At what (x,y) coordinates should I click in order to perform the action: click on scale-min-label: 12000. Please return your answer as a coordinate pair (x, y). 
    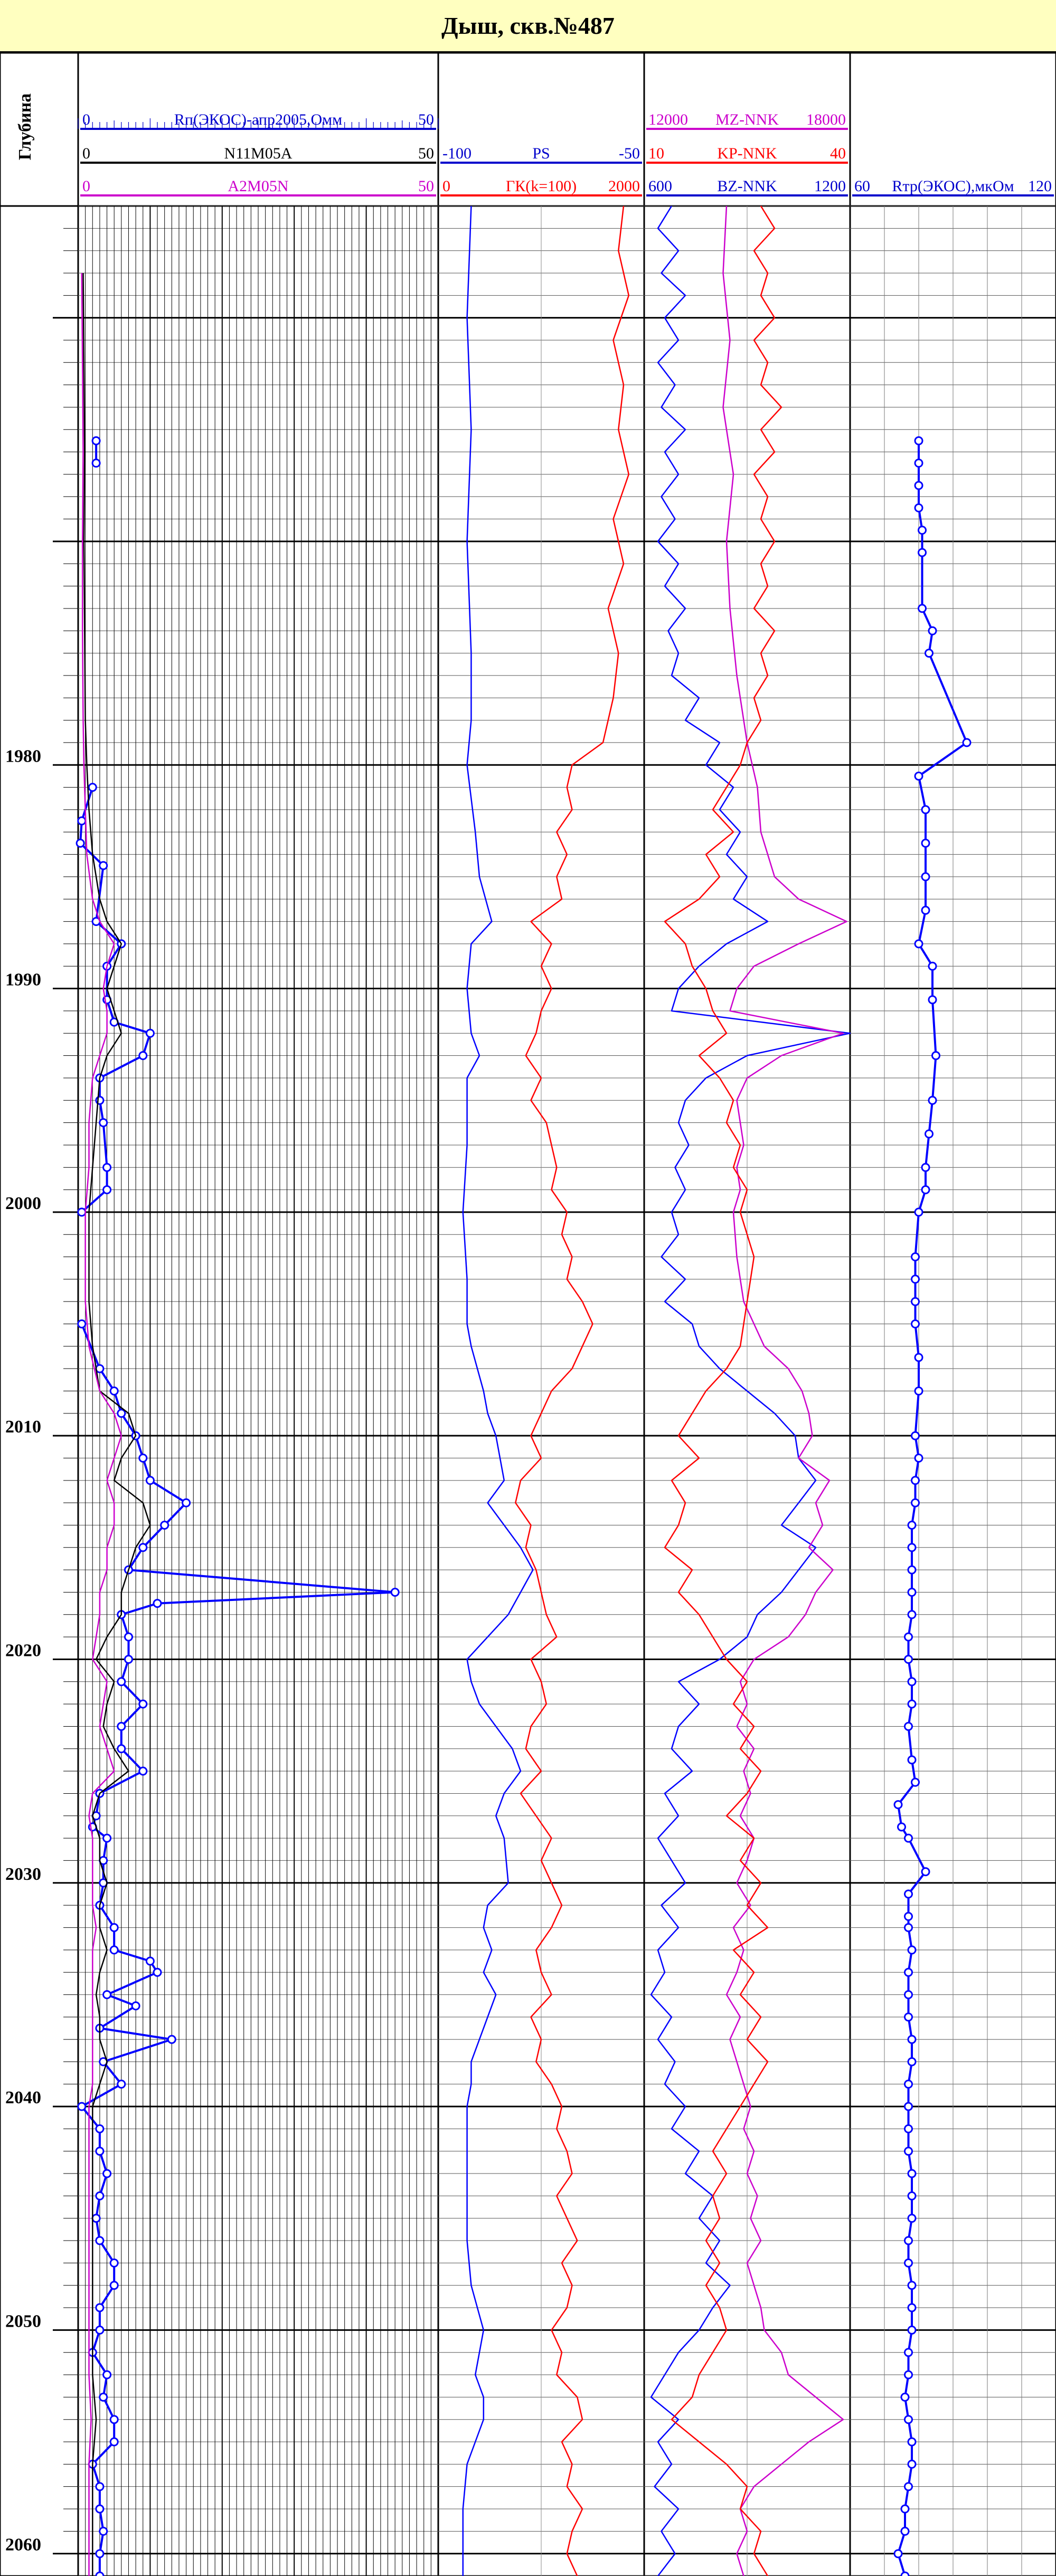
    Looking at the image, I should click on (668, 119).